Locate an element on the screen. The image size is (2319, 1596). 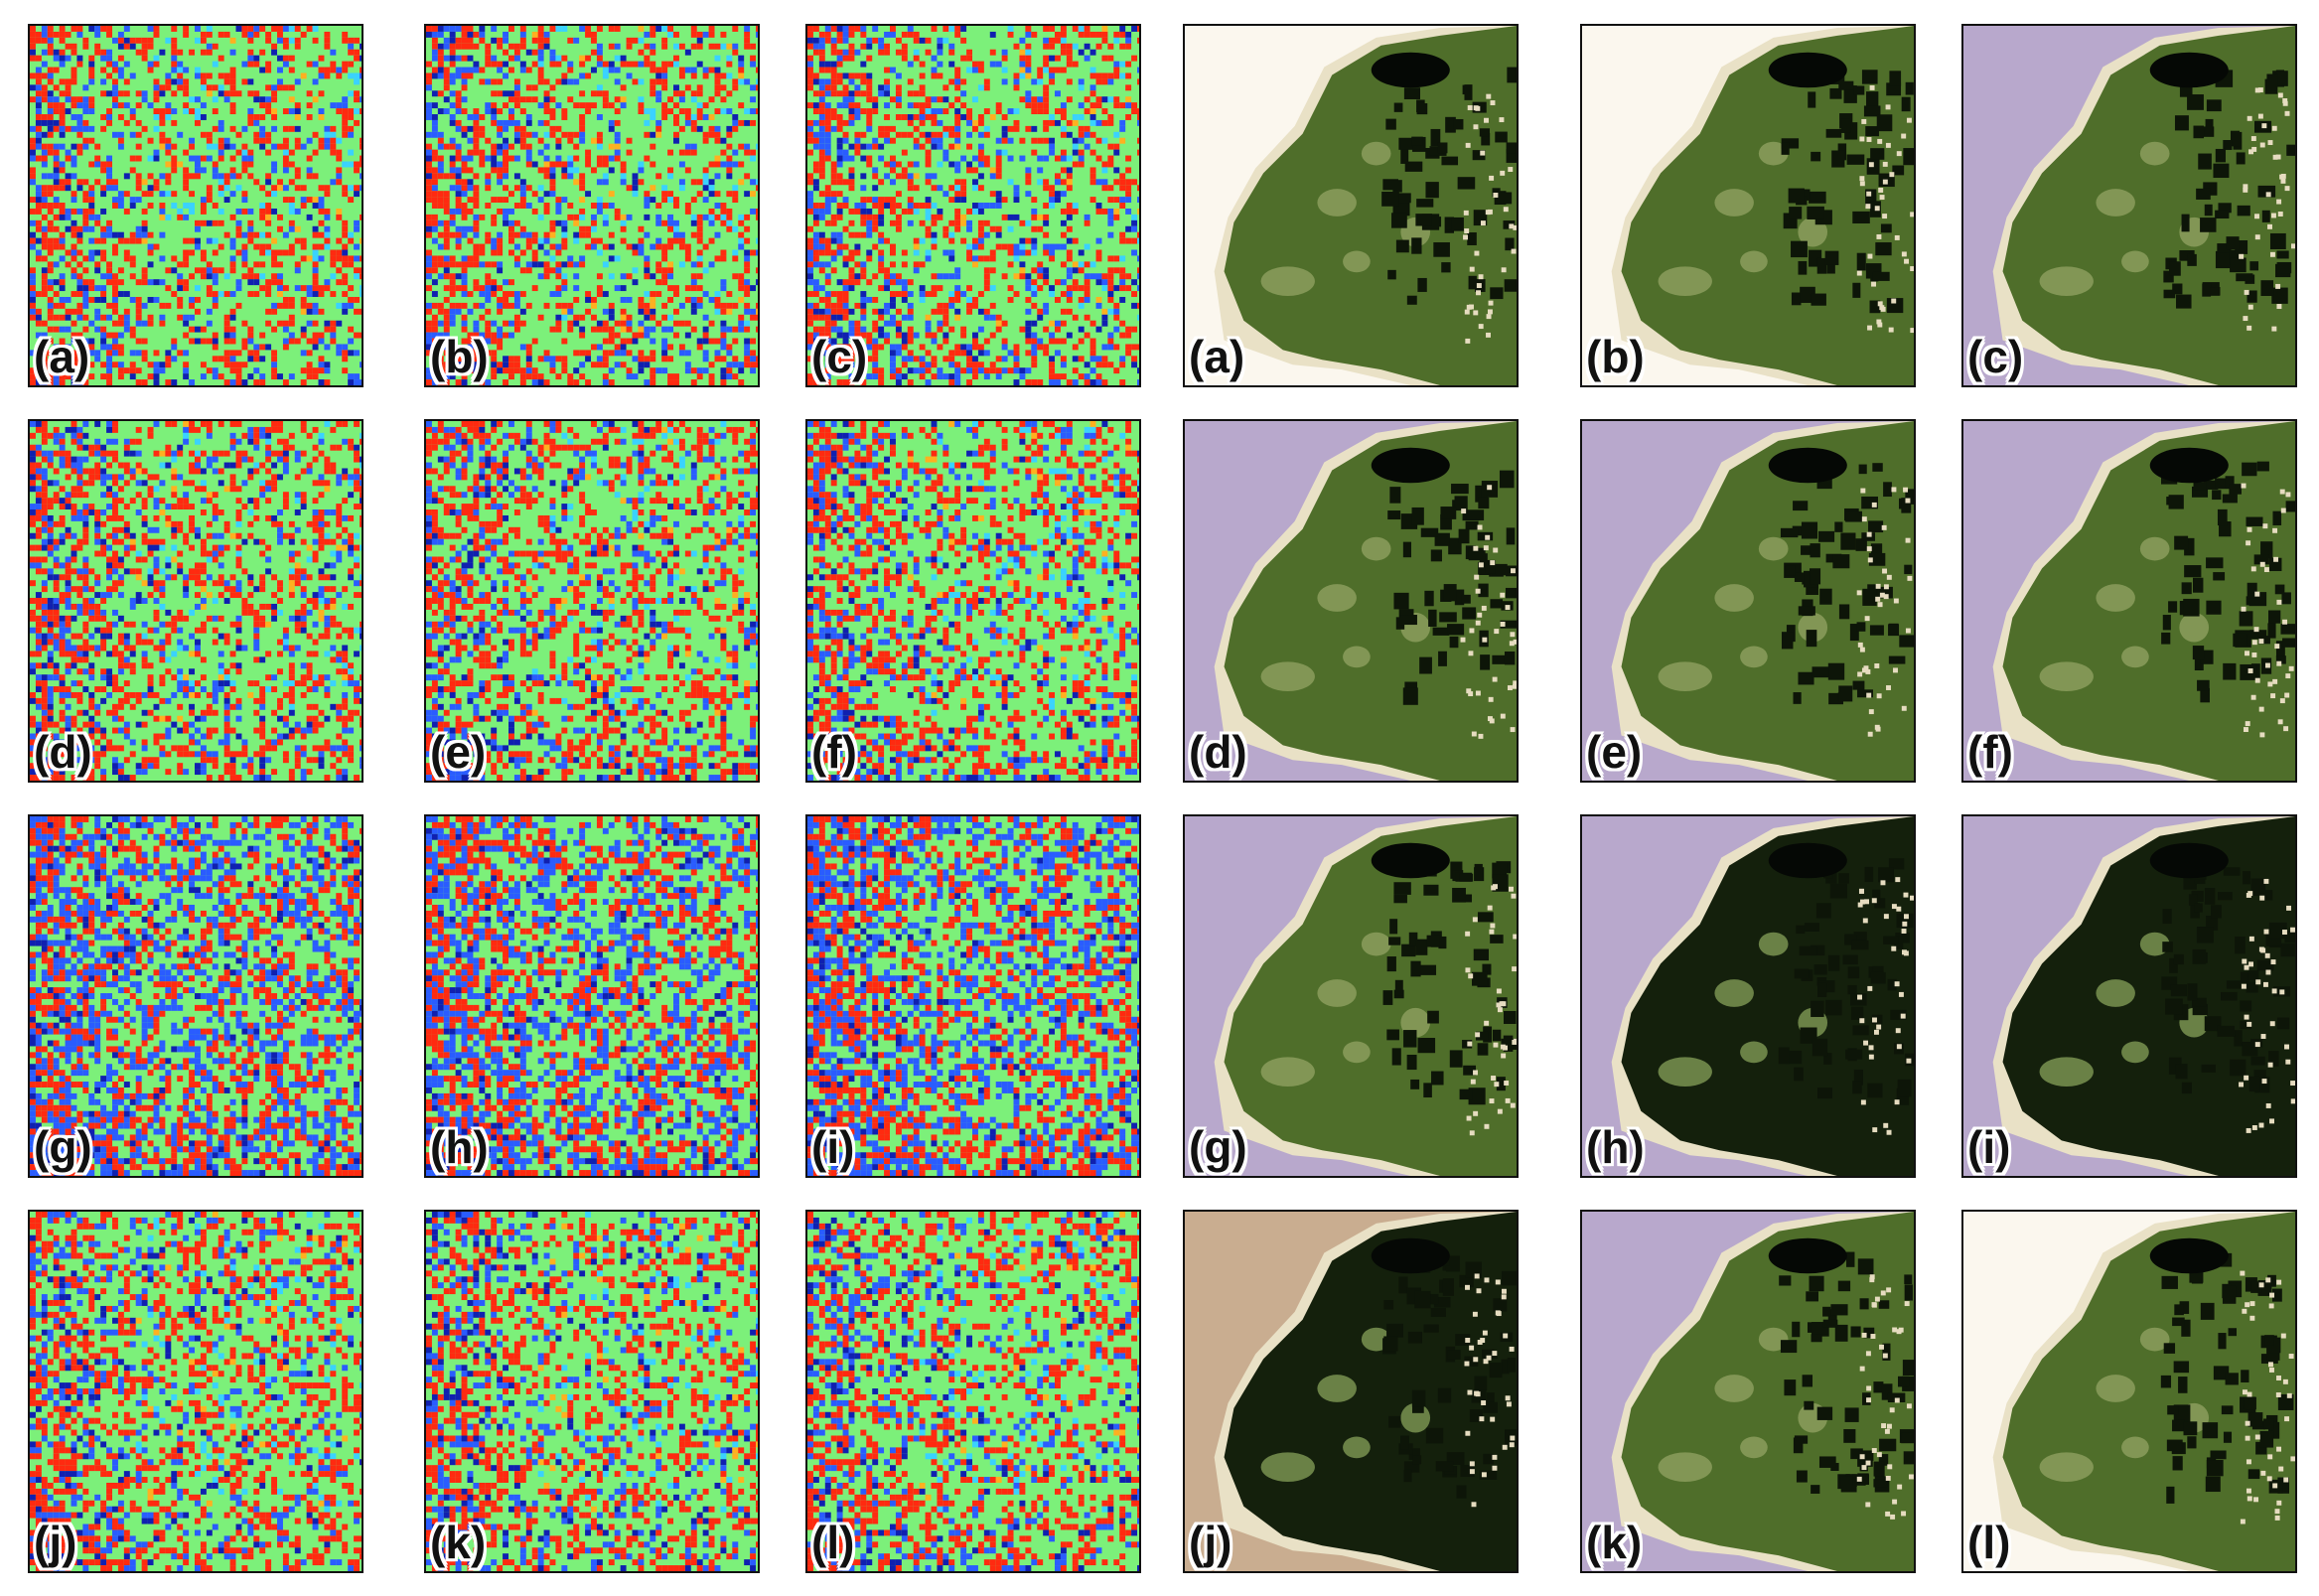
segmented-image-panel: (c) is located at coordinates (2129, 206).